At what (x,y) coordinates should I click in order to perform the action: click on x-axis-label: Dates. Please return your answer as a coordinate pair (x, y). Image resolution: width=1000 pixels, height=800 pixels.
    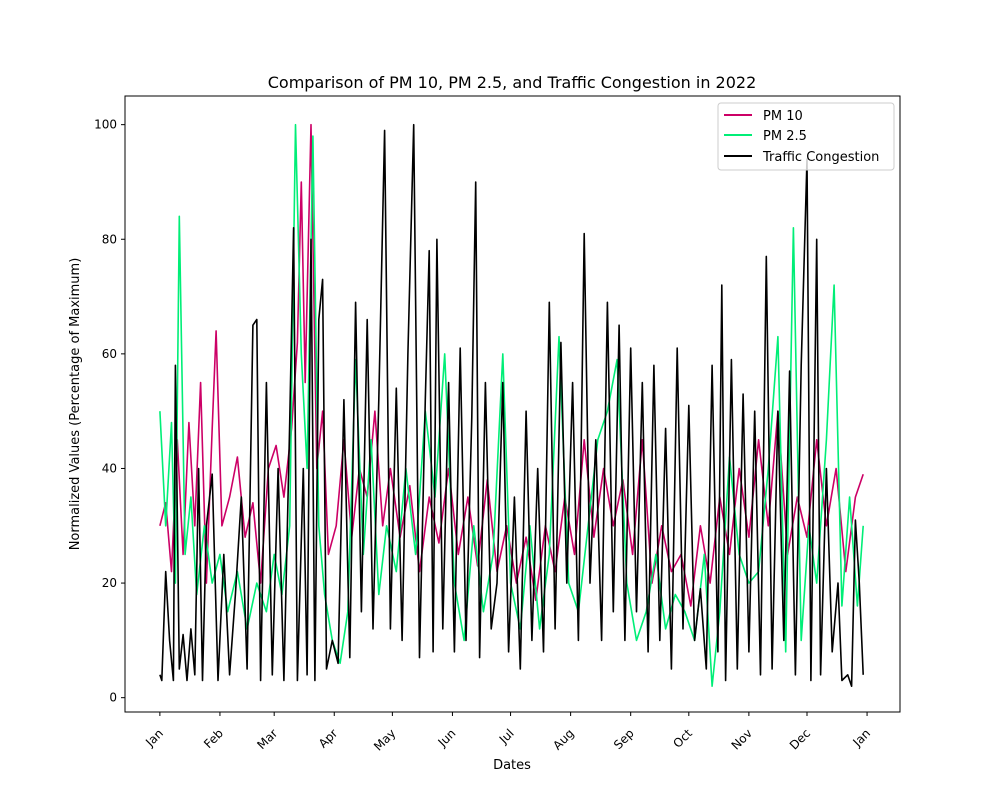
    Looking at the image, I should click on (512, 765).